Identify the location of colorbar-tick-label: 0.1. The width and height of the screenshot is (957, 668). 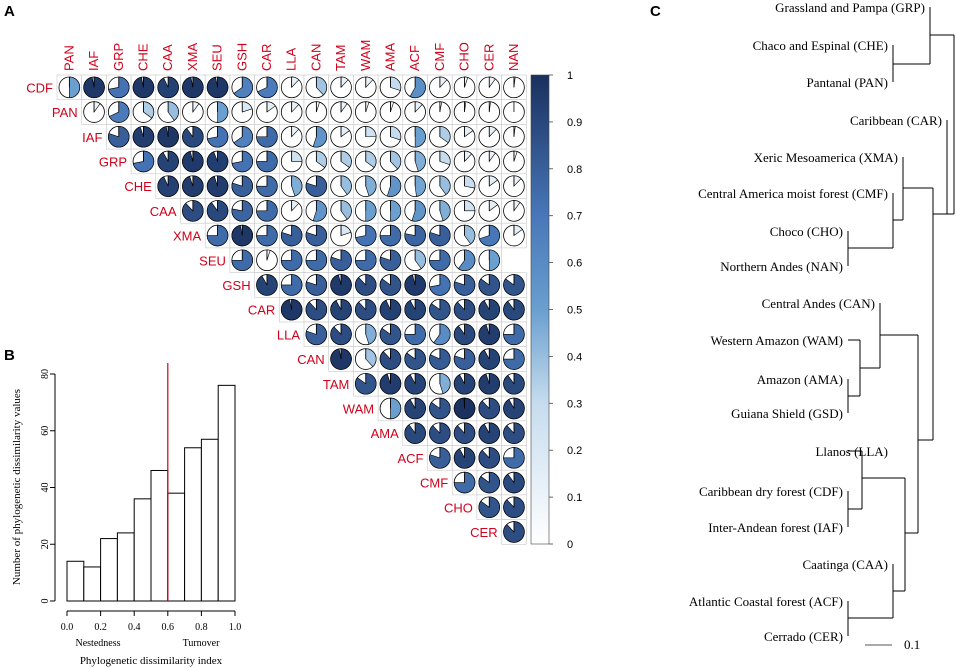
(574, 498).